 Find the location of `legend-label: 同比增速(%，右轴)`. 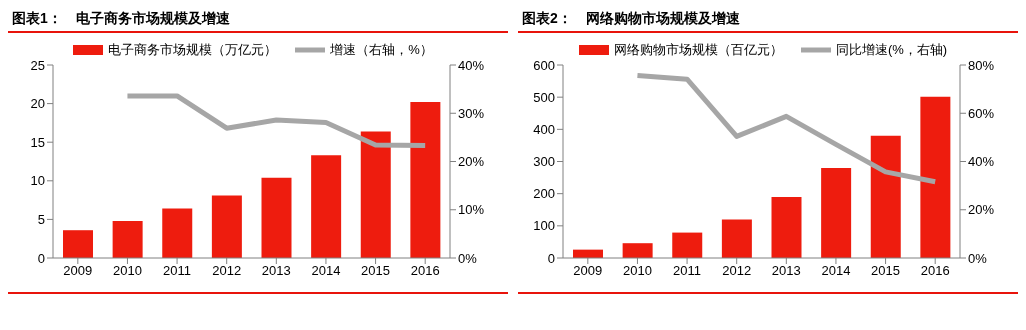

legend-label: 同比增速(%，右轴) is located at coordinates (891, 50).